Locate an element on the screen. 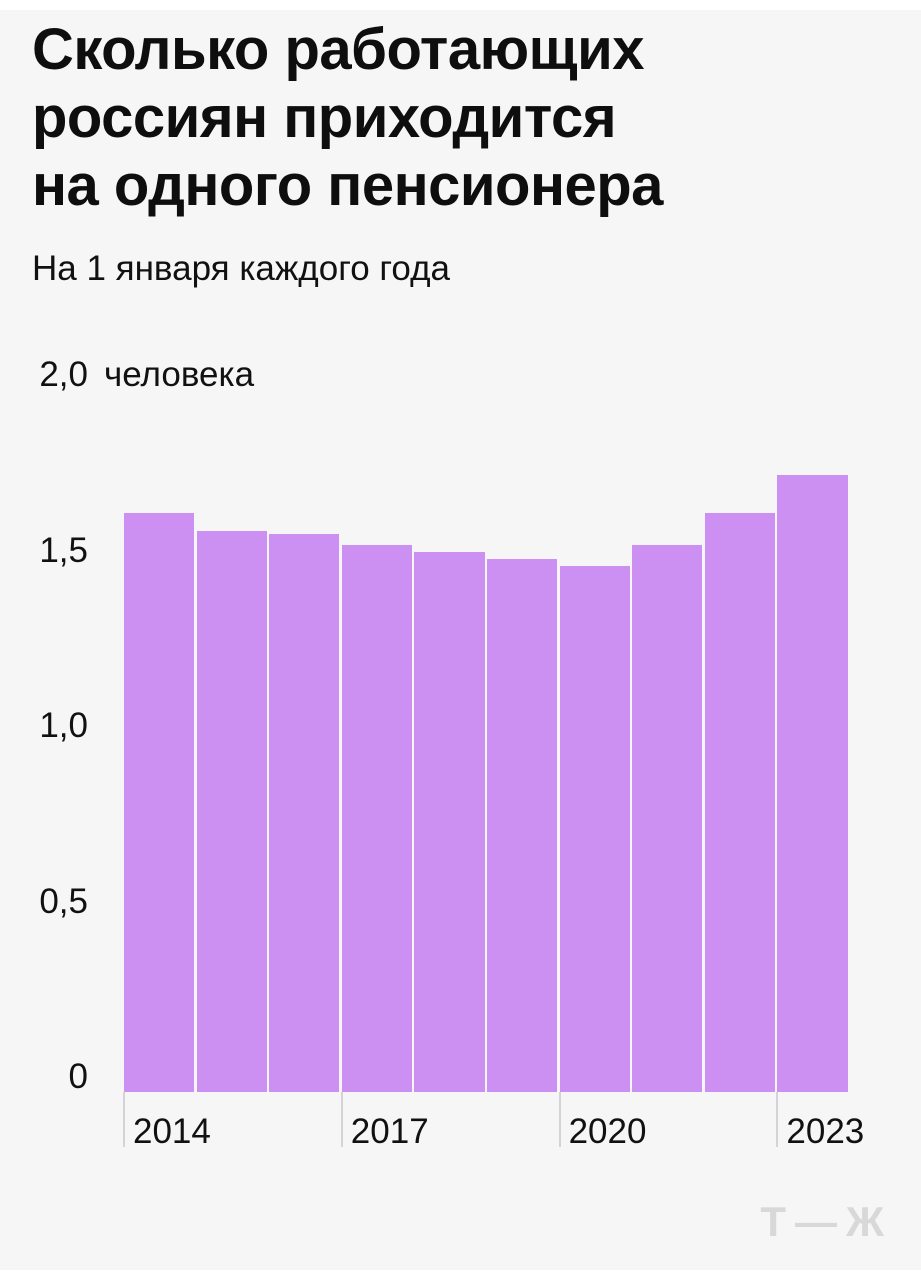  bar-2021 is located at coordinates (667, 818).